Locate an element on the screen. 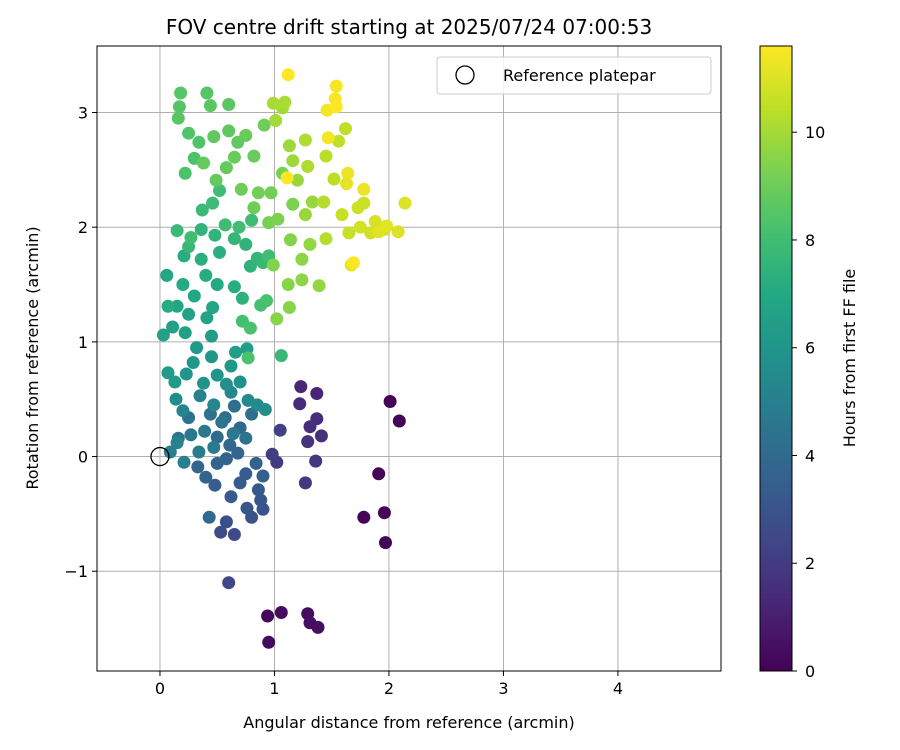  colorbar-ticks: 0 2 4 6 8 10 is located at coordinates (808, 402).